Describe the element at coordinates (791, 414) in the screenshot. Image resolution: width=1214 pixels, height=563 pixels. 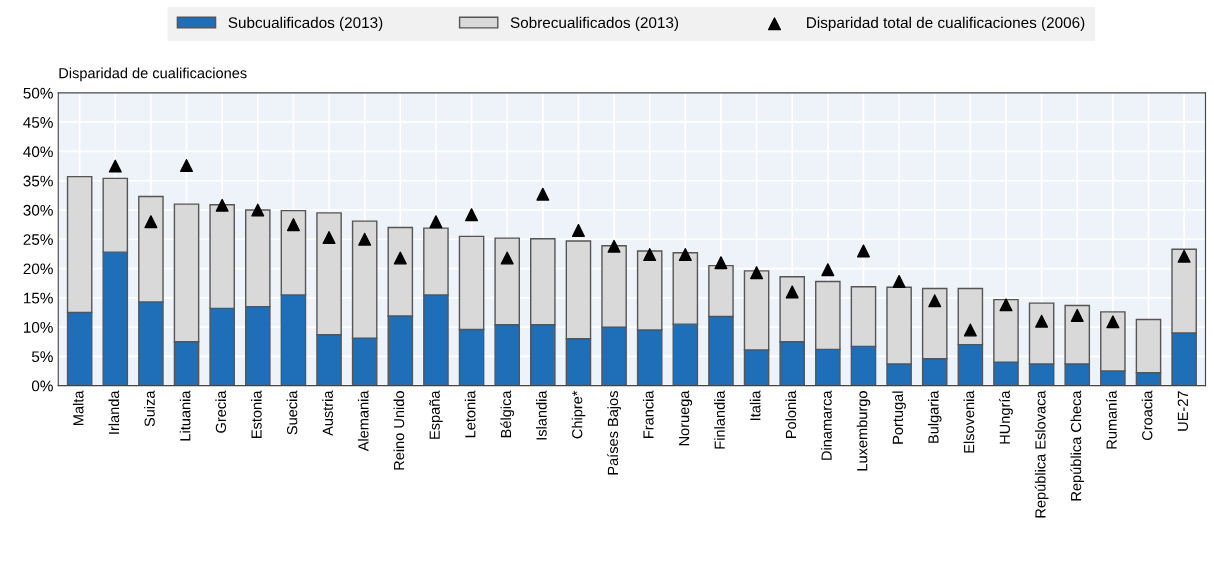
I see `x-tick-label: Polonia` at that location.